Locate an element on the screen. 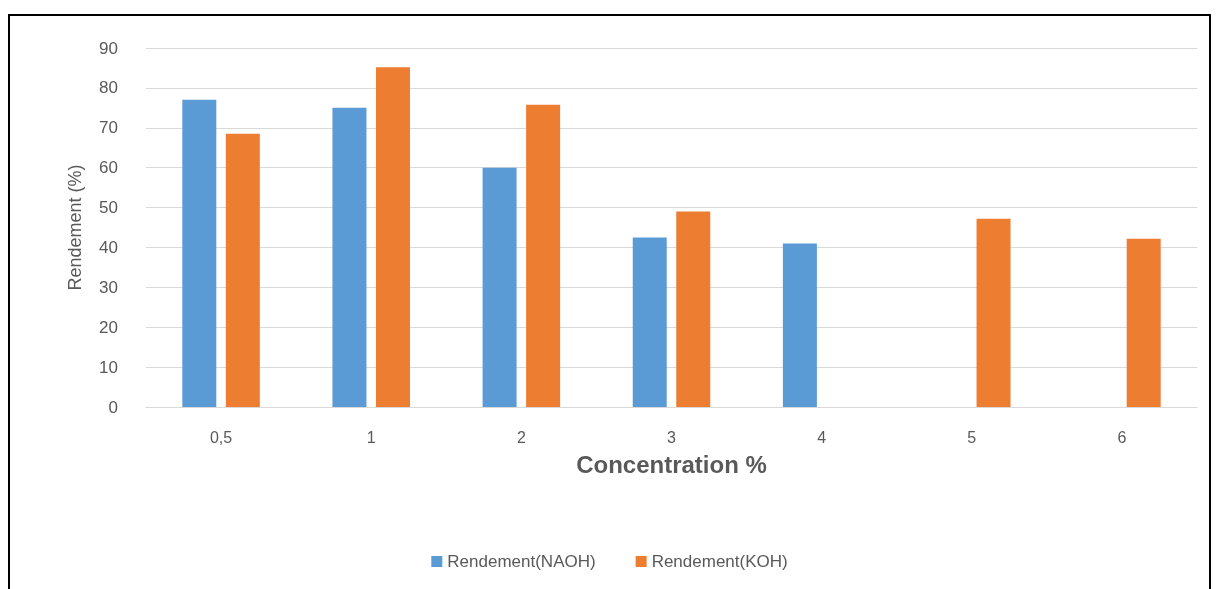 The height and width of the screenshot is (589, 1221). y-tick-label: 0 is located at coordinates (113, 407).